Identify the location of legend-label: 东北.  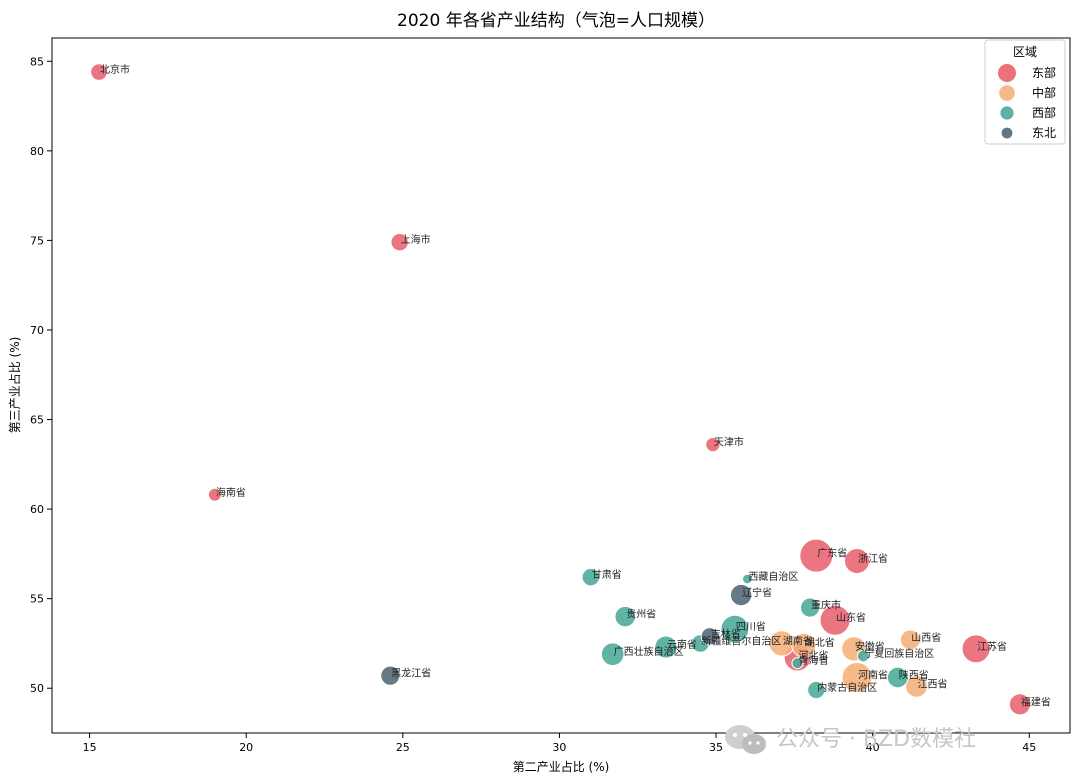
(1044, 133).